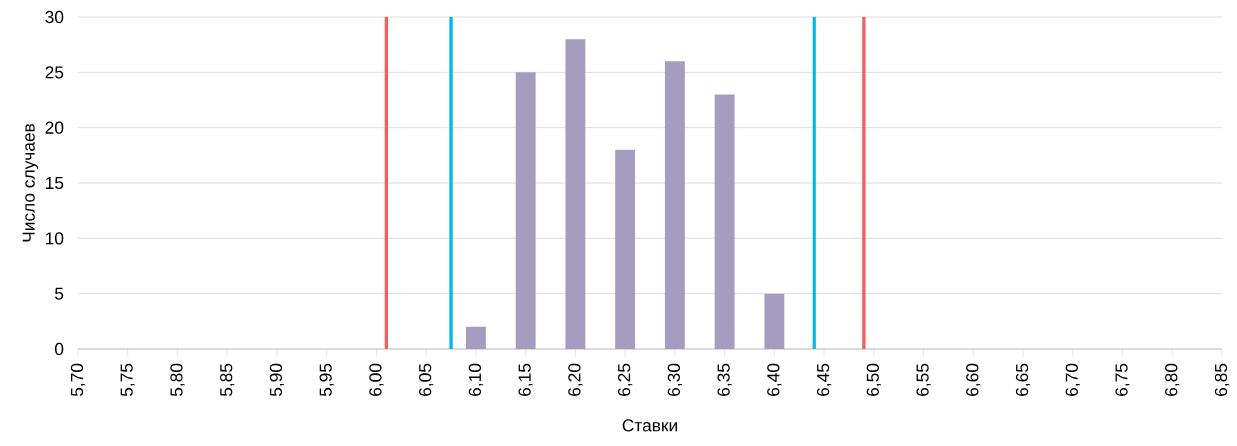 The width and height of the screenshot is (1237, 446). I want to click on y-axis-title: Число случаев, so click(30, 182).